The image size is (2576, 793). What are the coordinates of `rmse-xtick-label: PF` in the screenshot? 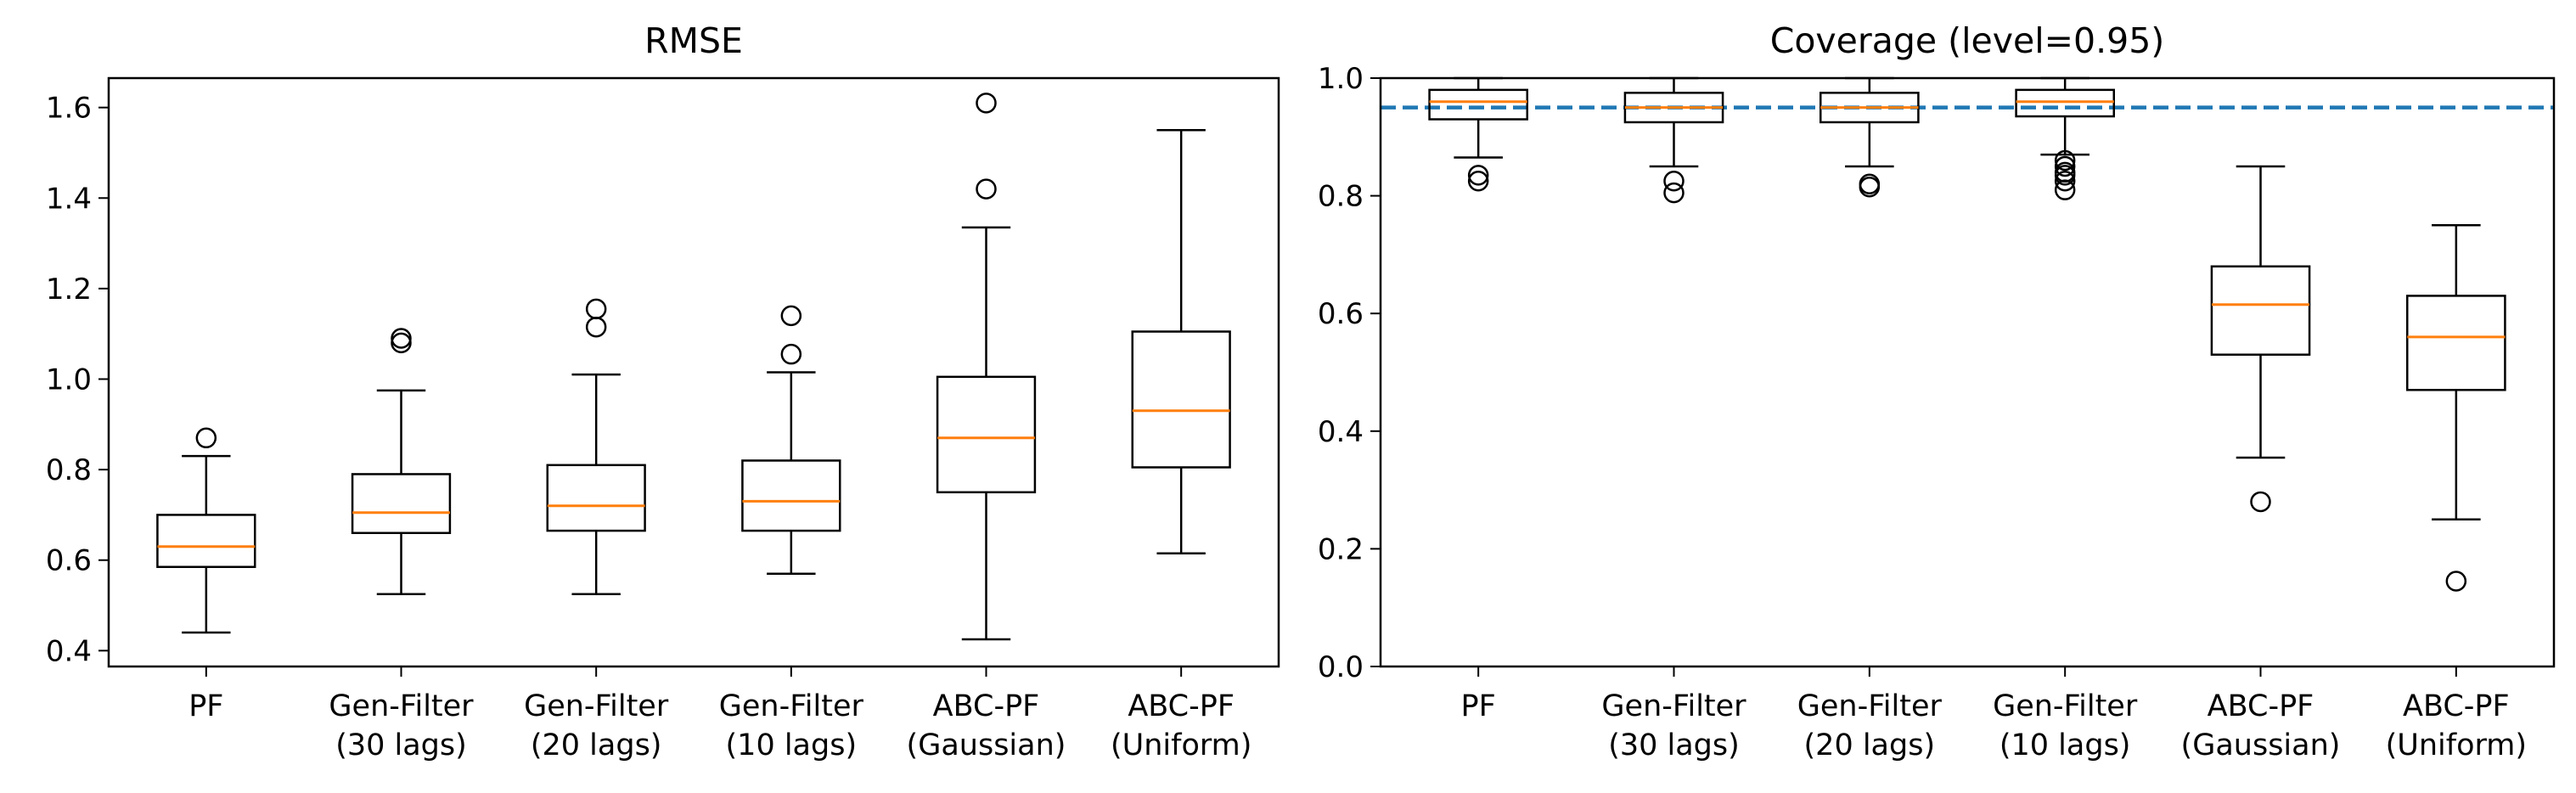 It's located at (205, 706).